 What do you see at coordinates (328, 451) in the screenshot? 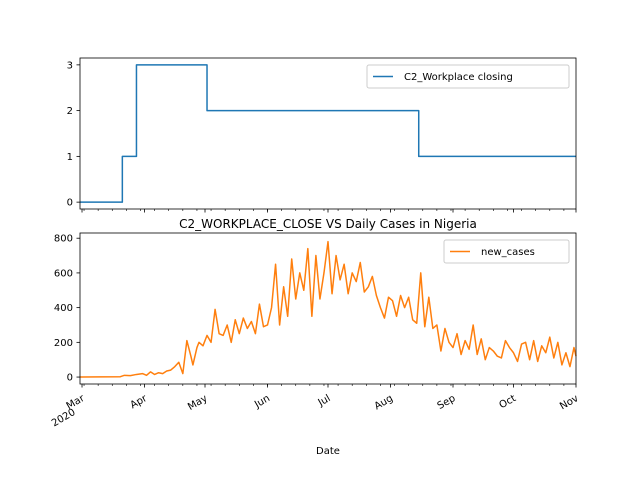
I see `x-axis-label: Date` at bounding box center [328, 451].